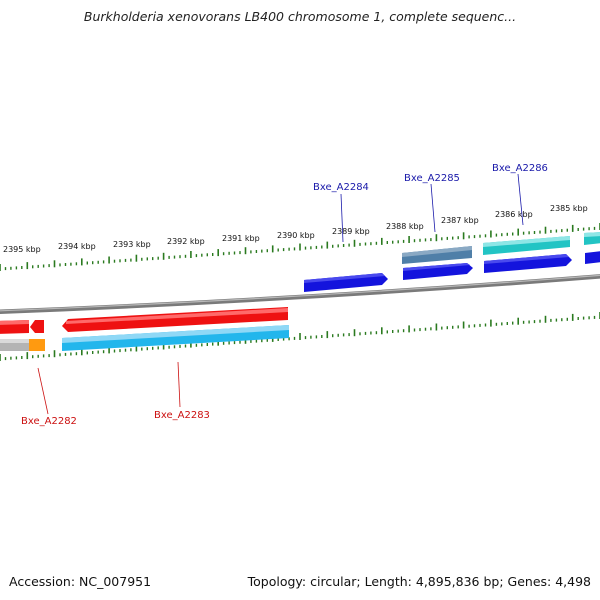 This screenshot has width=600, height=600. What do you see at coordinates (592, 238) in the screenshot?
I see `gene-feature-teal-right` at bounding box center [592, 238].